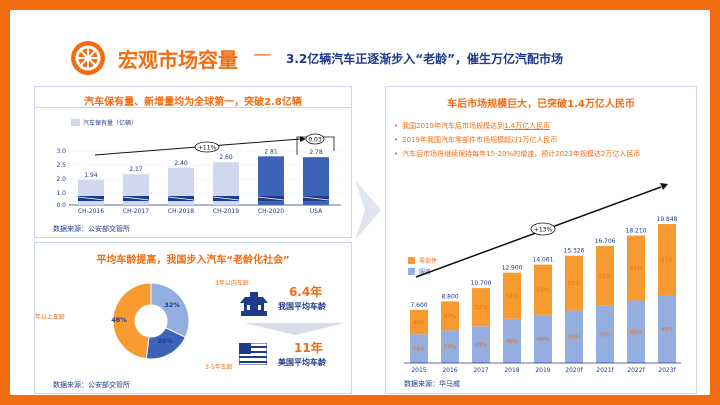  I want to click on x-tick-label: 2015, so click(418, 370).